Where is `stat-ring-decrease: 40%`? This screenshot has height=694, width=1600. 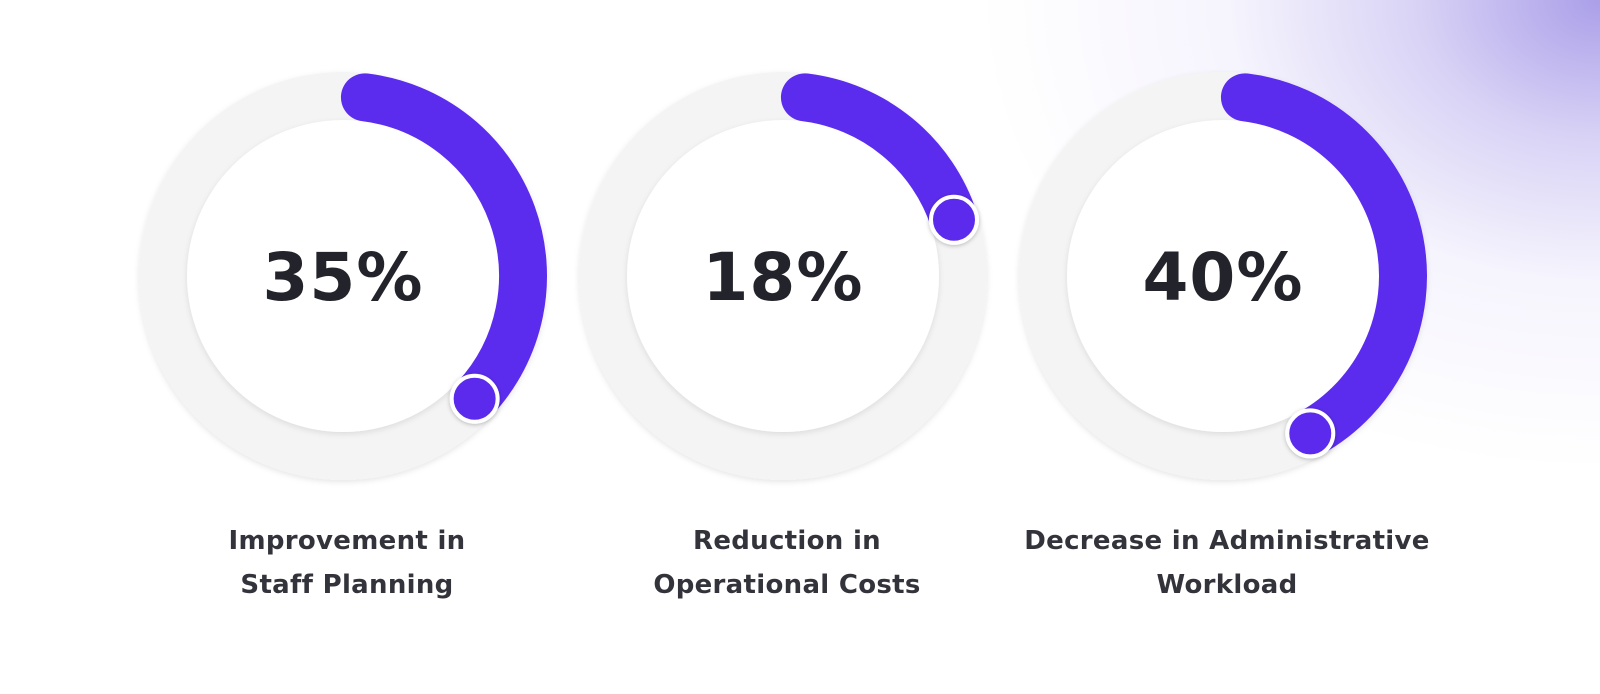 stat-ring-decrease: 40% is located at coordinates (1223, 276).